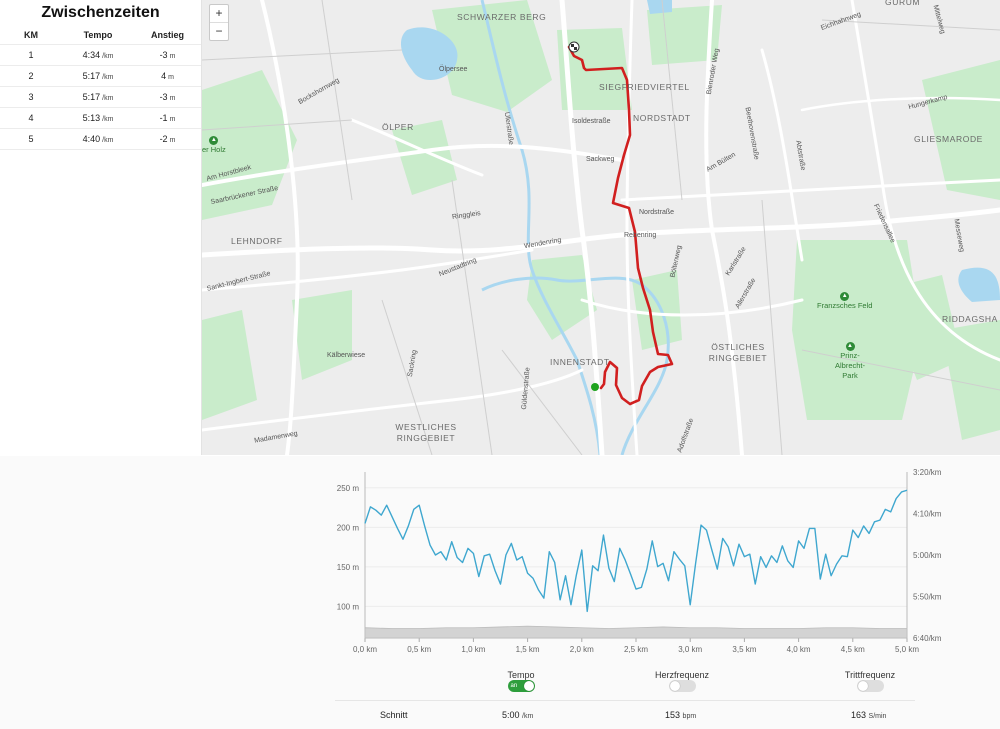 The height and width of the screenshot is (729, 1000). What do you see at coordinates (927, 472) in the screenshot?
I see `right-axis-tick-label: 3:20/km` at bounding box center [927, 472].